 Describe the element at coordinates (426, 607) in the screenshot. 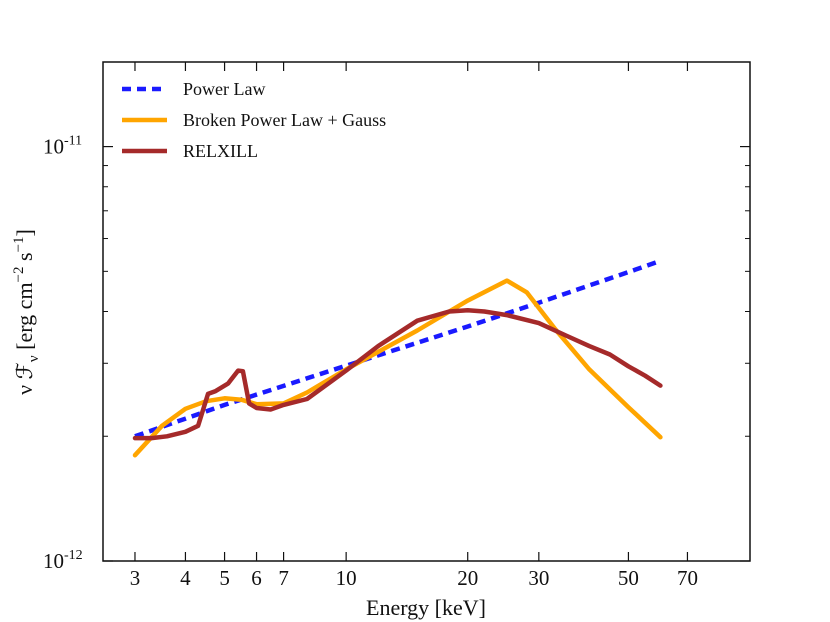

I see `x-axis-title: Energy [keV]` at that location.